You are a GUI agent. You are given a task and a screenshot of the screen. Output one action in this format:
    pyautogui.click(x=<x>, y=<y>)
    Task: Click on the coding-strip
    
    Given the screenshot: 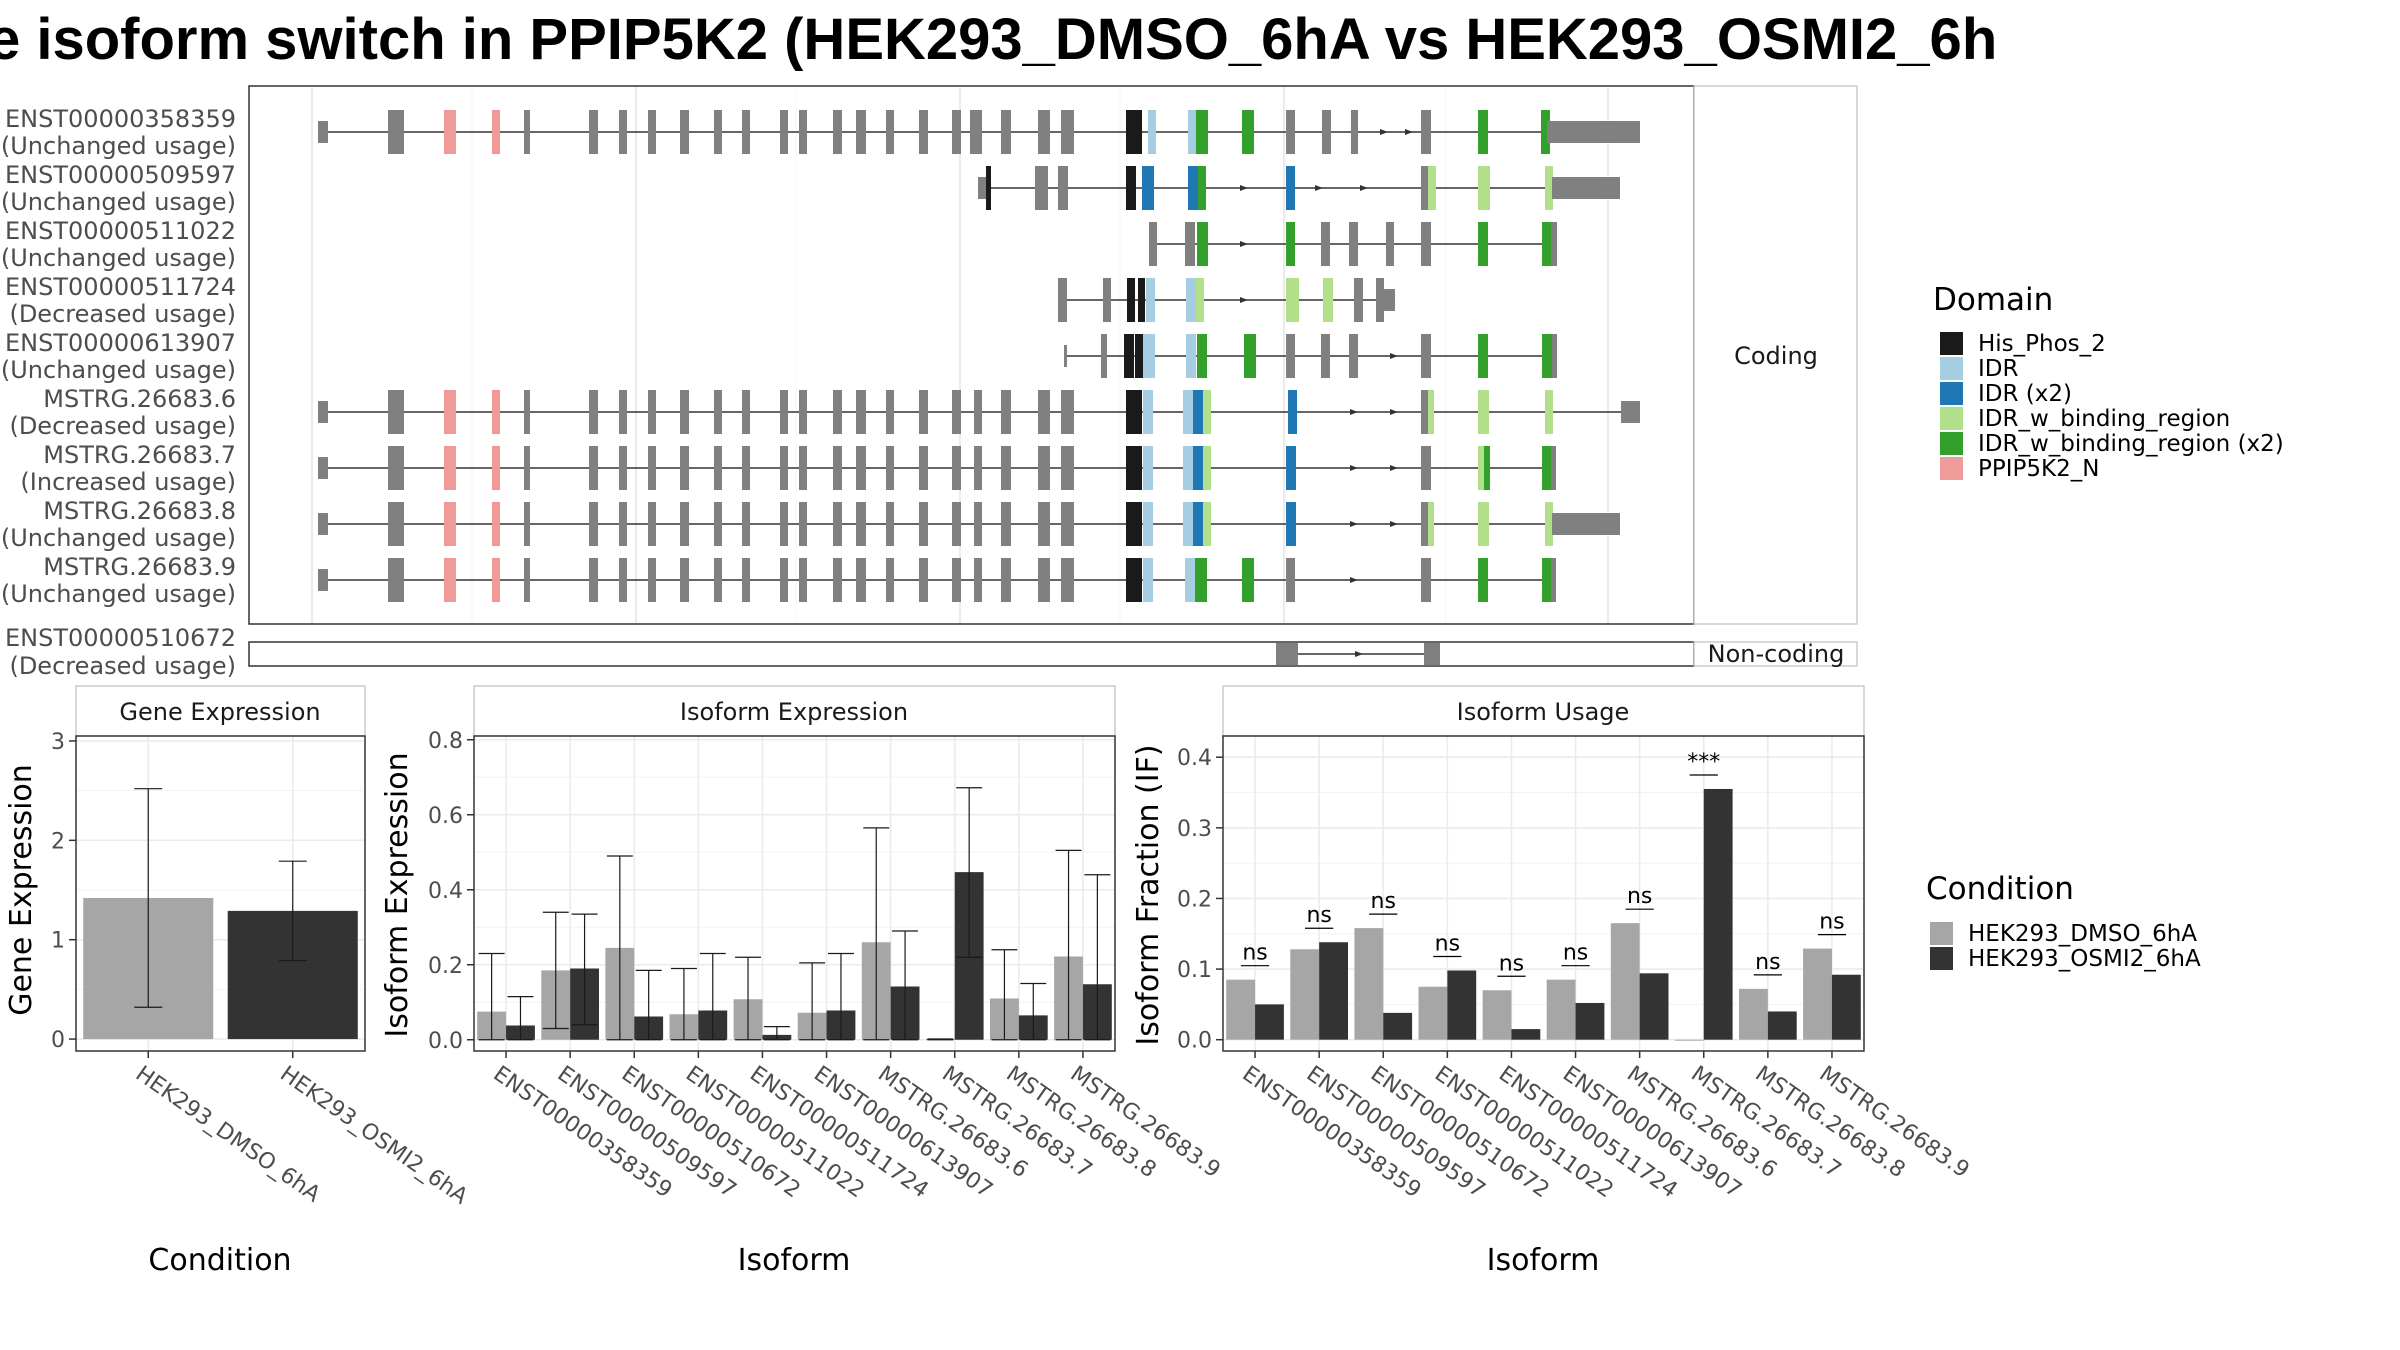 What is the action you would take?
    pyautogui.click(x=1775, y=355)
    